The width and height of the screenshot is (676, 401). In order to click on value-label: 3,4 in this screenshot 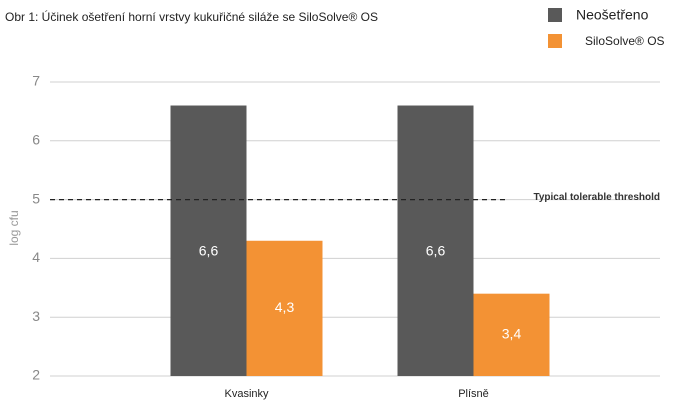, I will do `click(512, 334)`.